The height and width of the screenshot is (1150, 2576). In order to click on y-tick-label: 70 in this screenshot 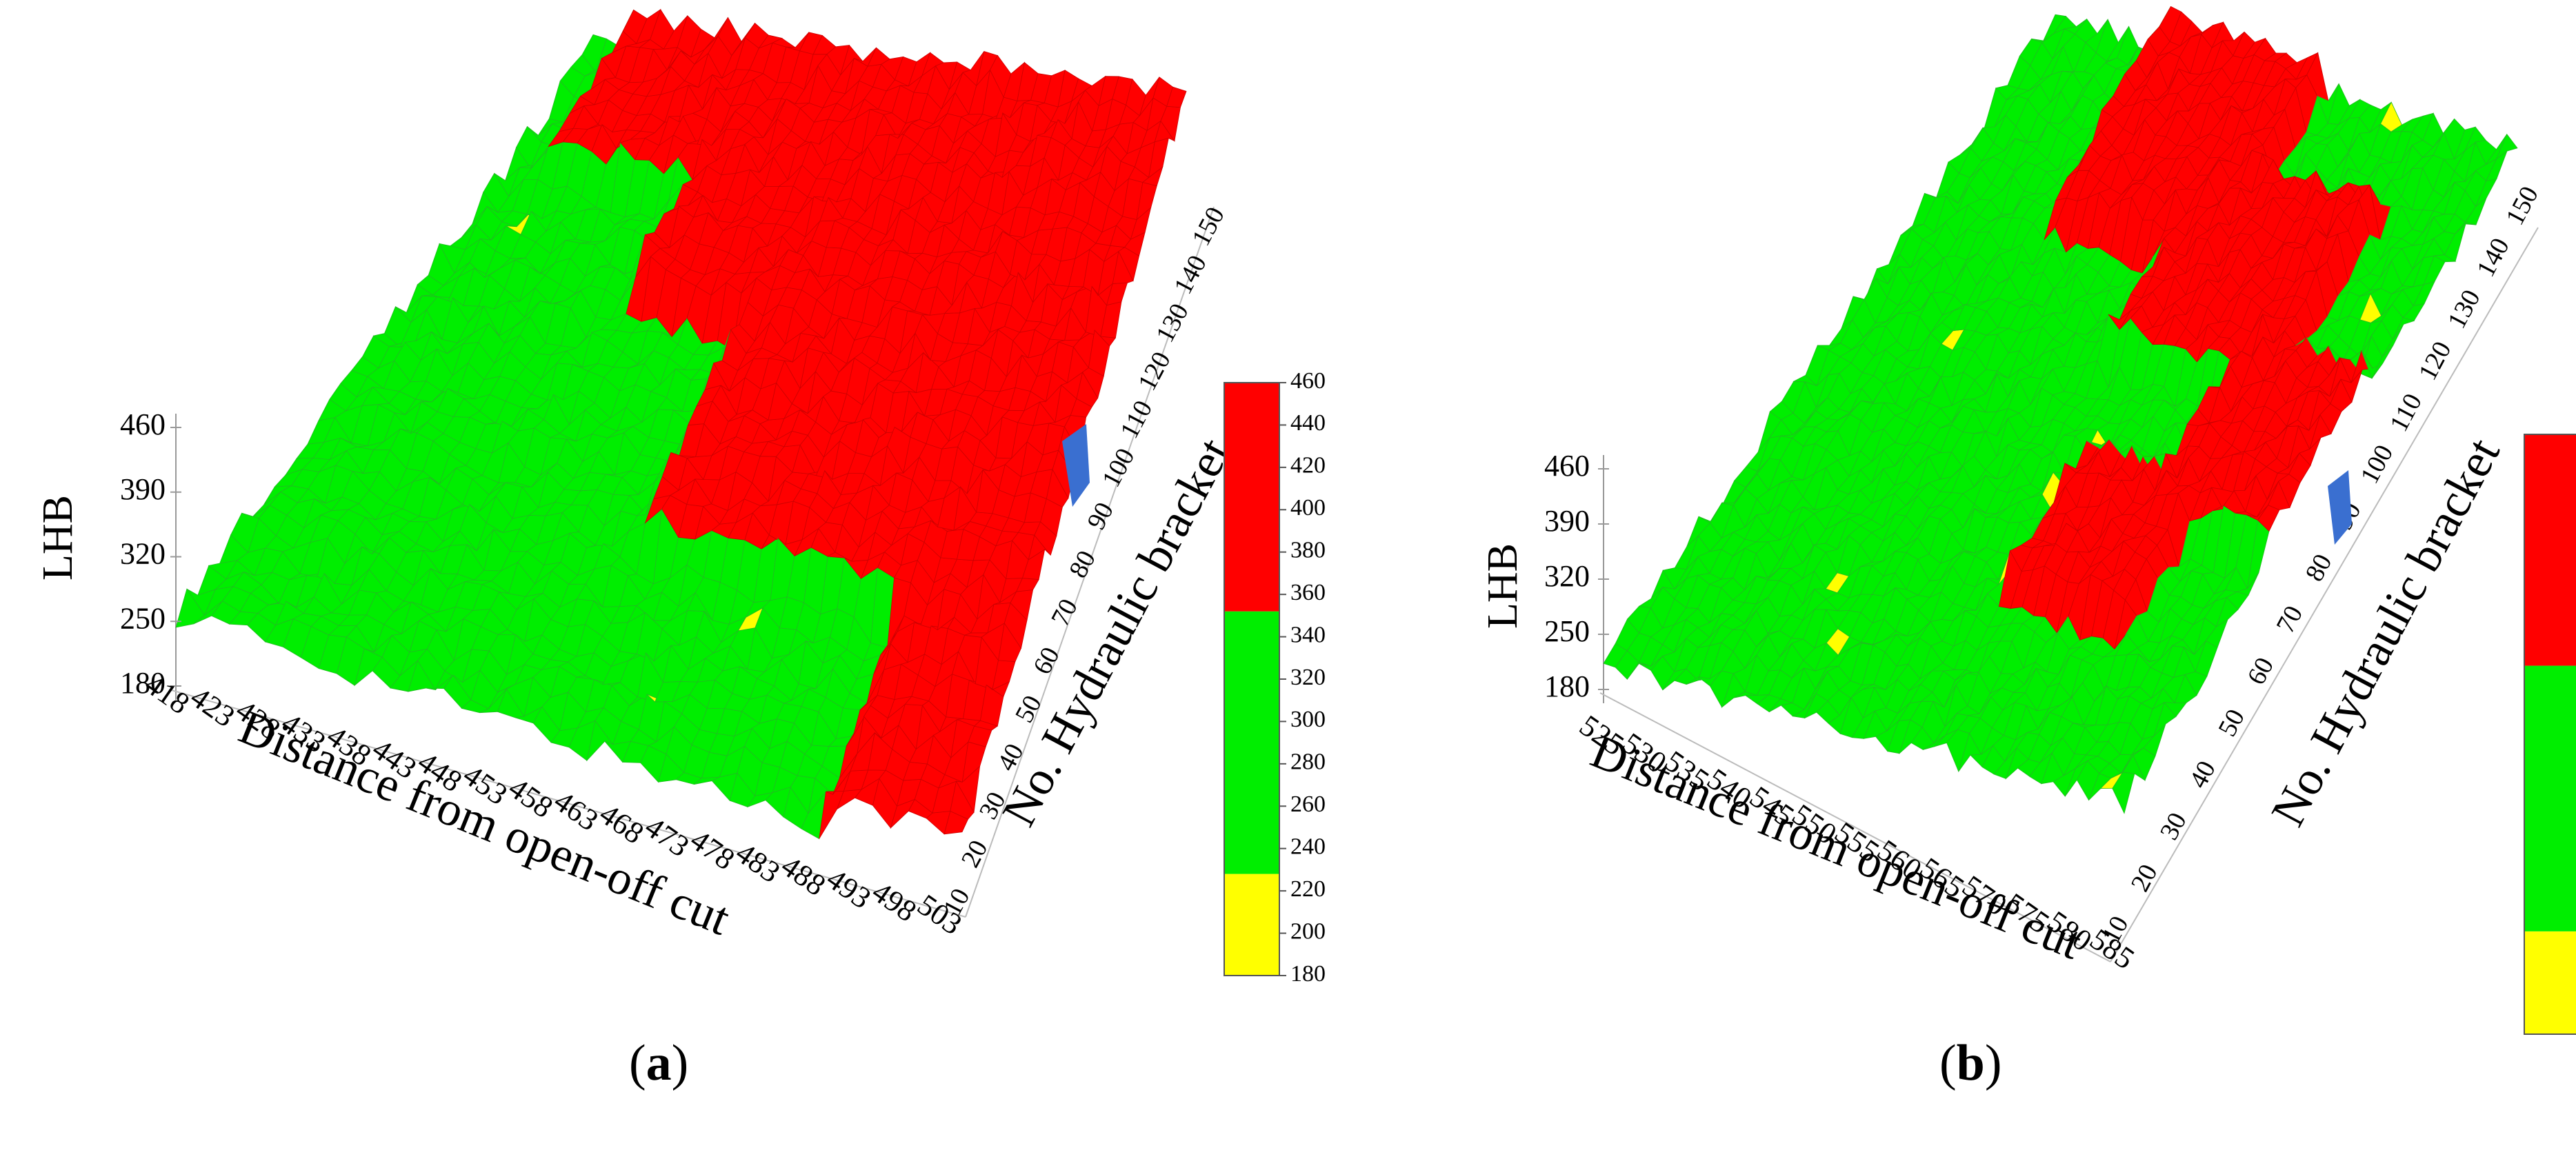, I will do `click(1065, 613)`.